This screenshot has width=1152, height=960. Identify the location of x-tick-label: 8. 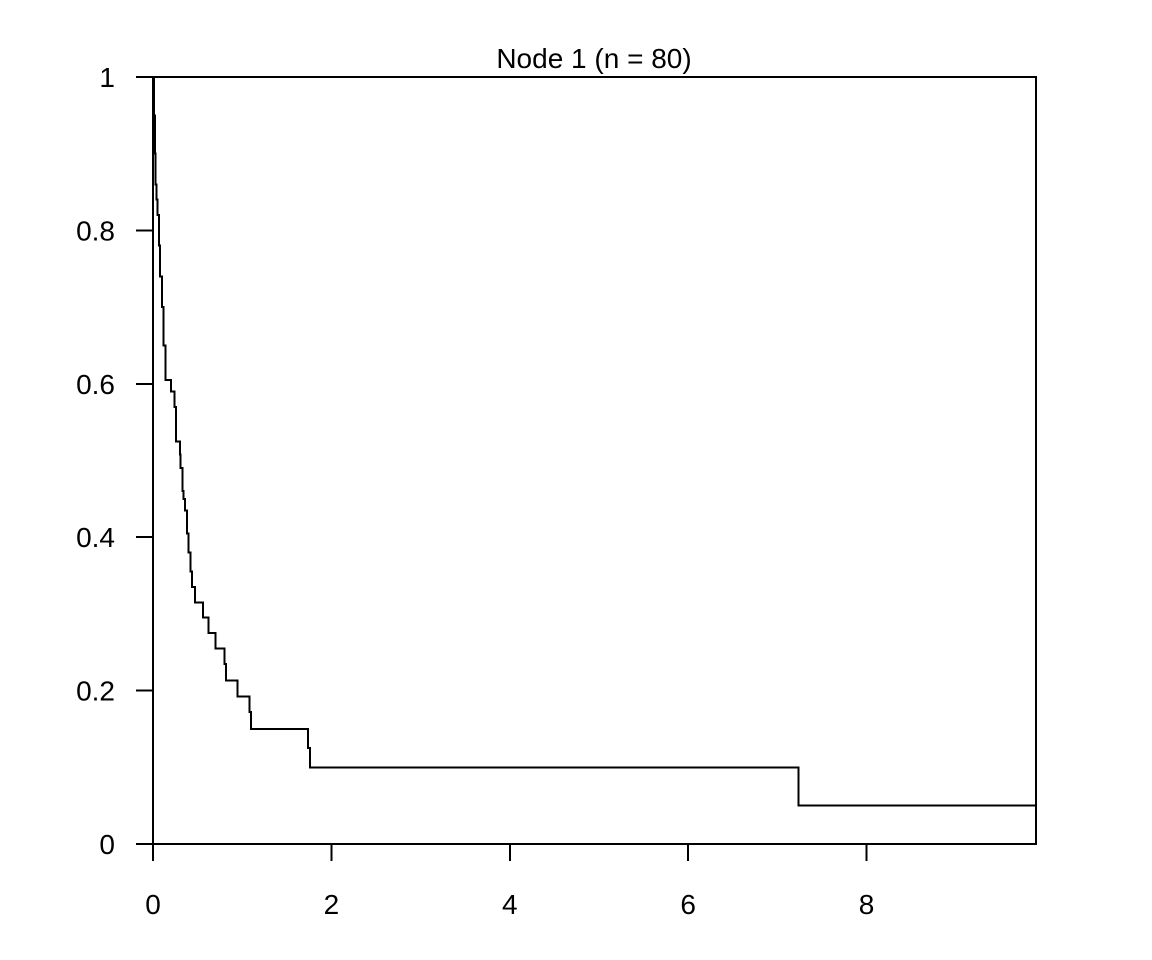
(867, 904).